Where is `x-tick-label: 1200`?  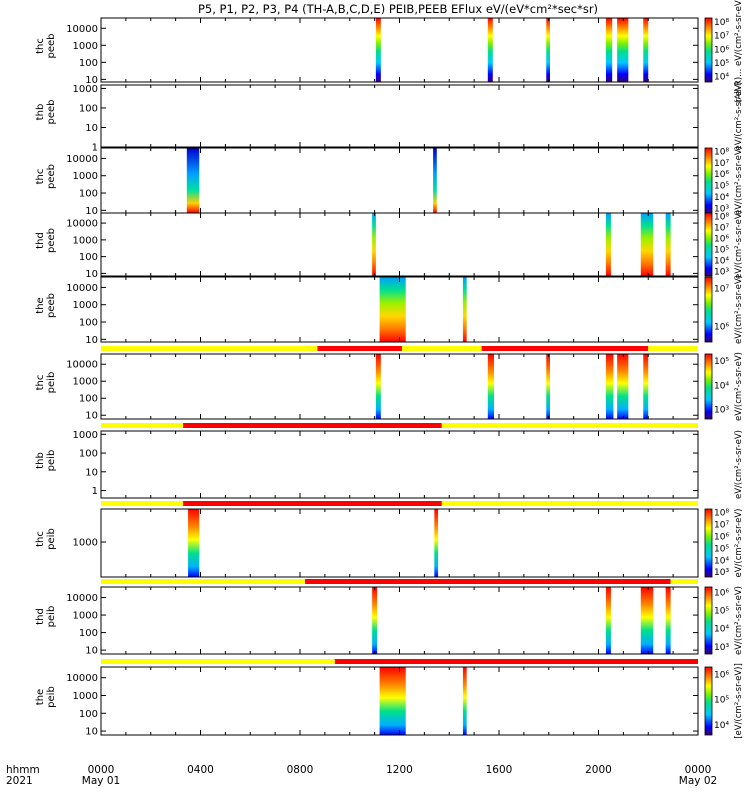
x-tick-label: 1200 is located at coordinates (399, 770).